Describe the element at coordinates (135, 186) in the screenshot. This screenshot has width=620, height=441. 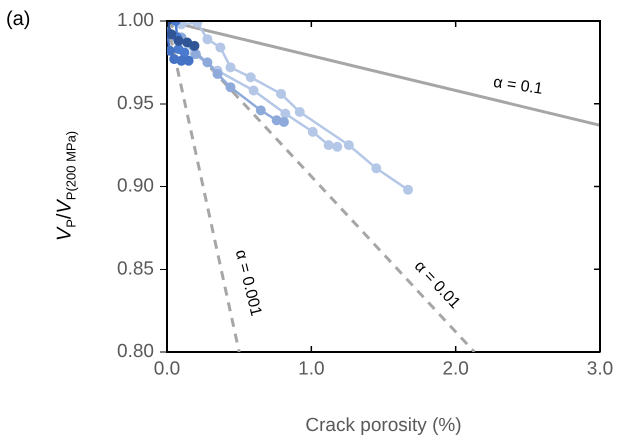
I see `y-tick-label: 0.90` at that location.